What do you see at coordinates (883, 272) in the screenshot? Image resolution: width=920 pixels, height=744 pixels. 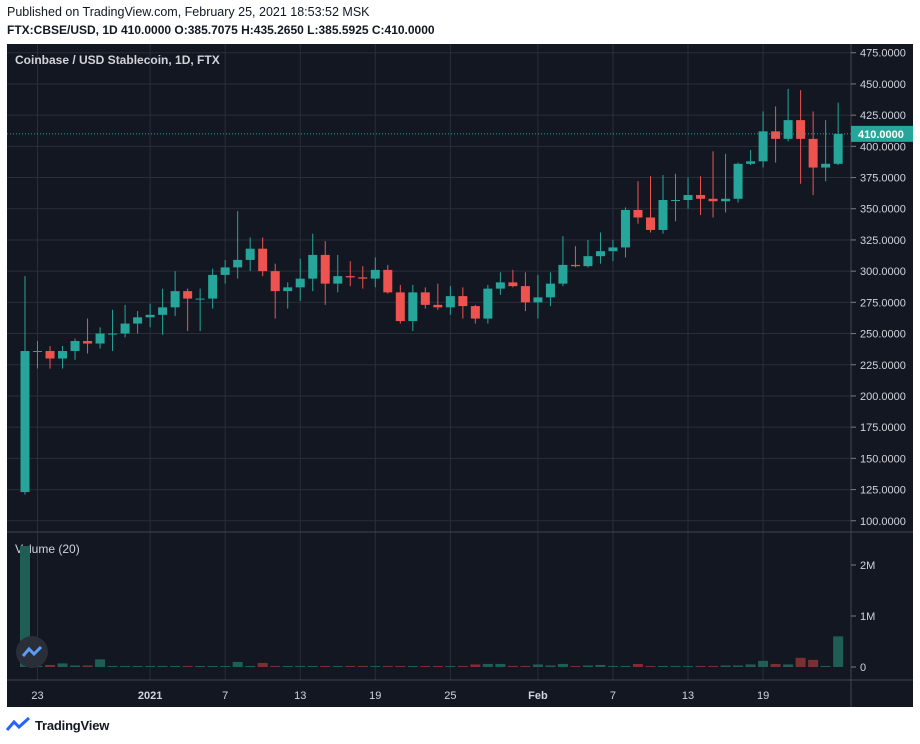 I see `price-tick-label: 300.0000` at bounding box center [883, 272].